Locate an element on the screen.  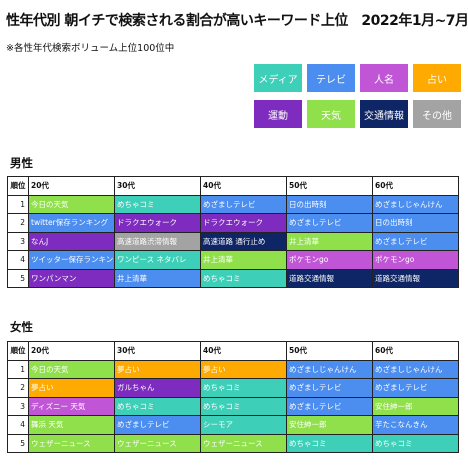
section-label-male: 男性 is located at coordinates (21, 163).